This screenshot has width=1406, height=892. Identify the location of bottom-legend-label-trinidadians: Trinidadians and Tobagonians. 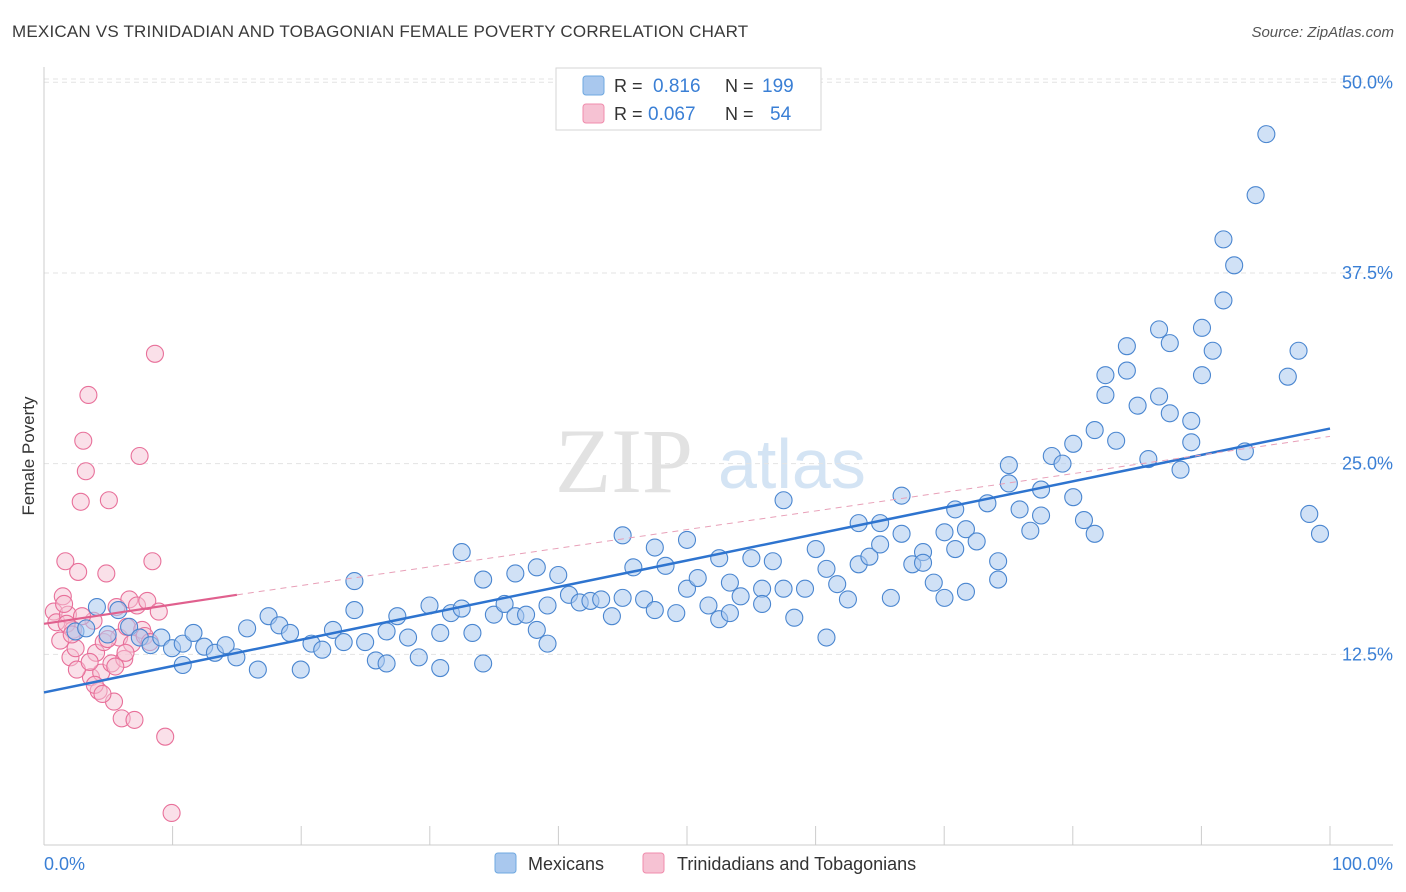
(796, 864).